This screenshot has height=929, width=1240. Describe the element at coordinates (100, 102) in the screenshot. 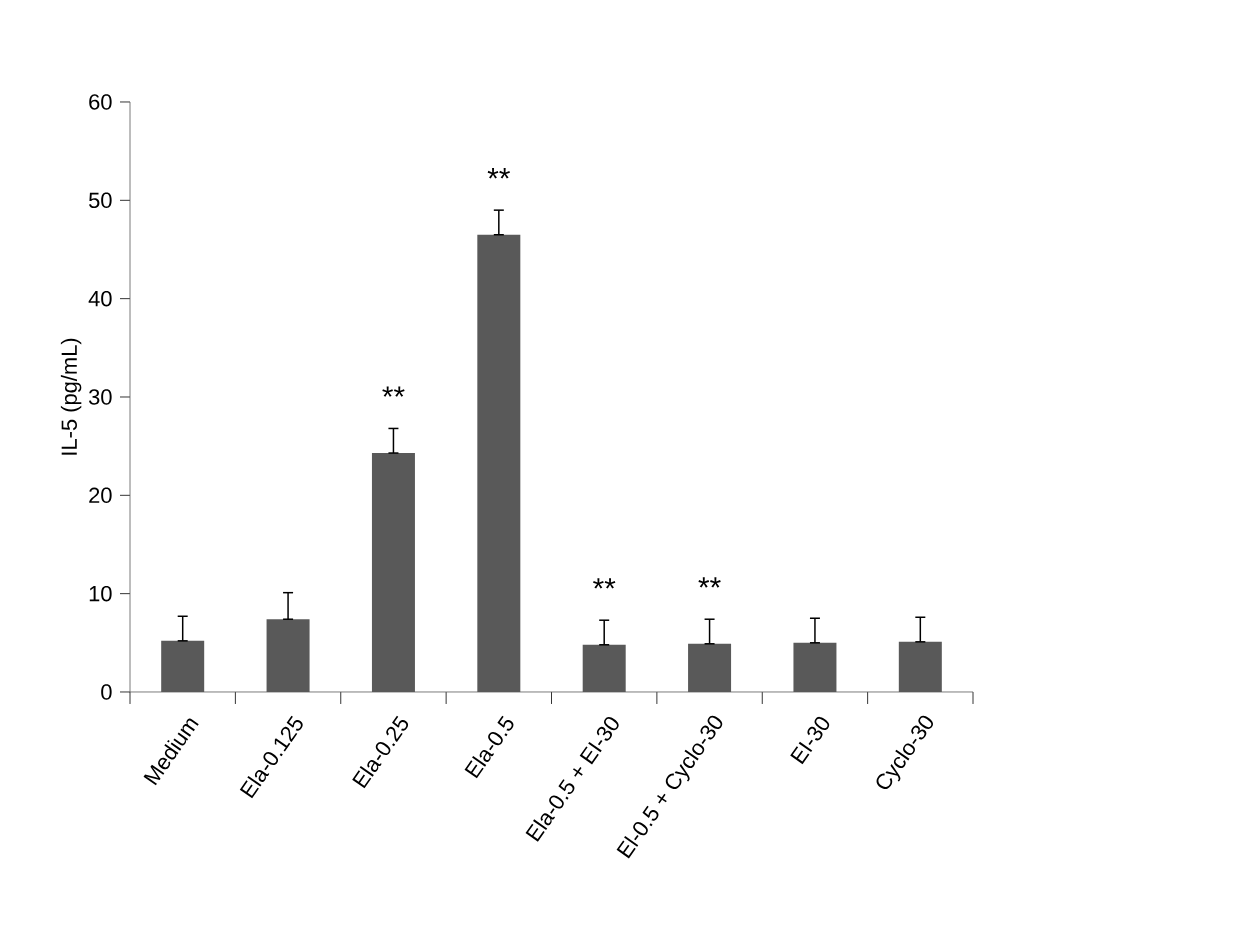

I see `y-tick-label: 60` at that location.